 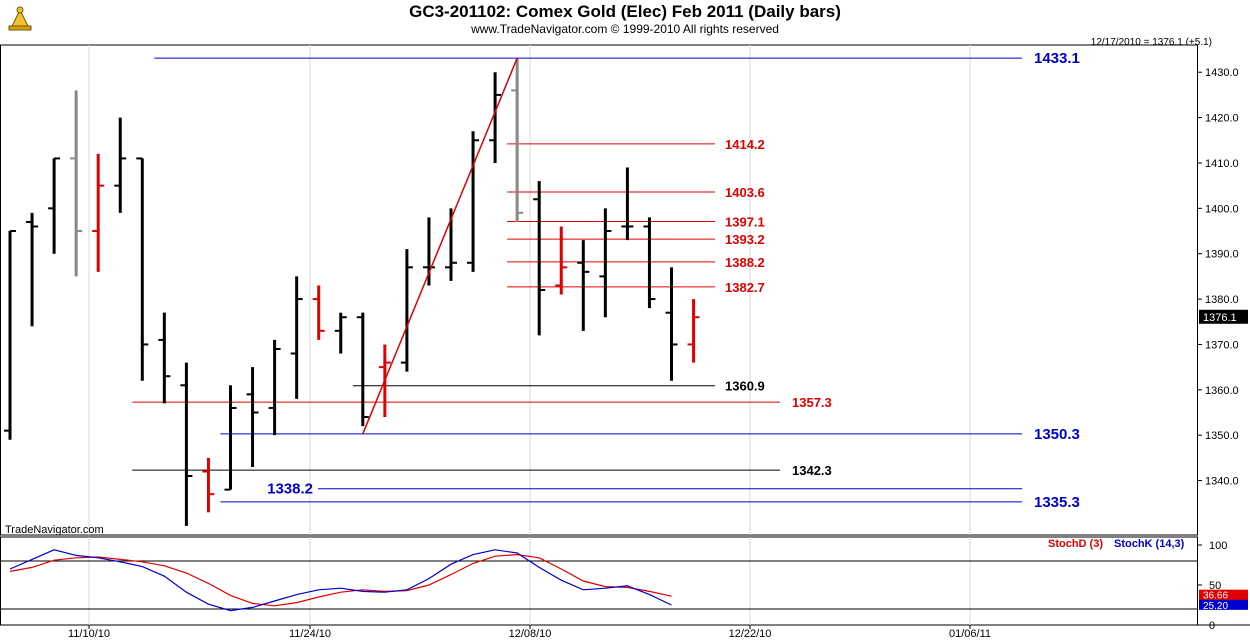 I want to click on date-tick-label: 12/08/10, so click(x=530, y=634).